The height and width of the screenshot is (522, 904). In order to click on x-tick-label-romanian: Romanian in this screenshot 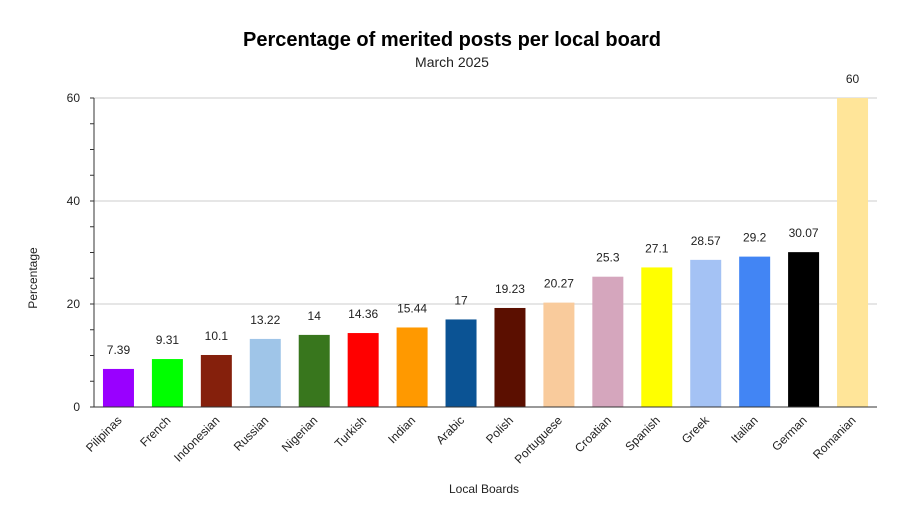, I will do `click(834, 437)`.